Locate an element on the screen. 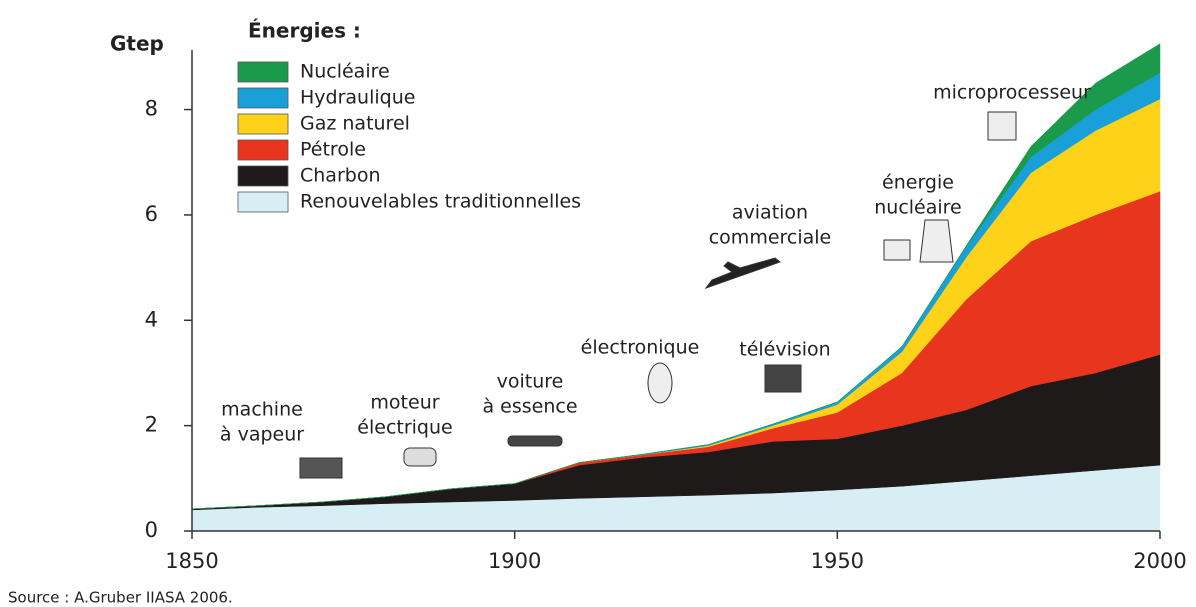 Image resolution: width=1196 pixels, height=607 pixels. annotation: moteur is located at coordinates (404, 403).